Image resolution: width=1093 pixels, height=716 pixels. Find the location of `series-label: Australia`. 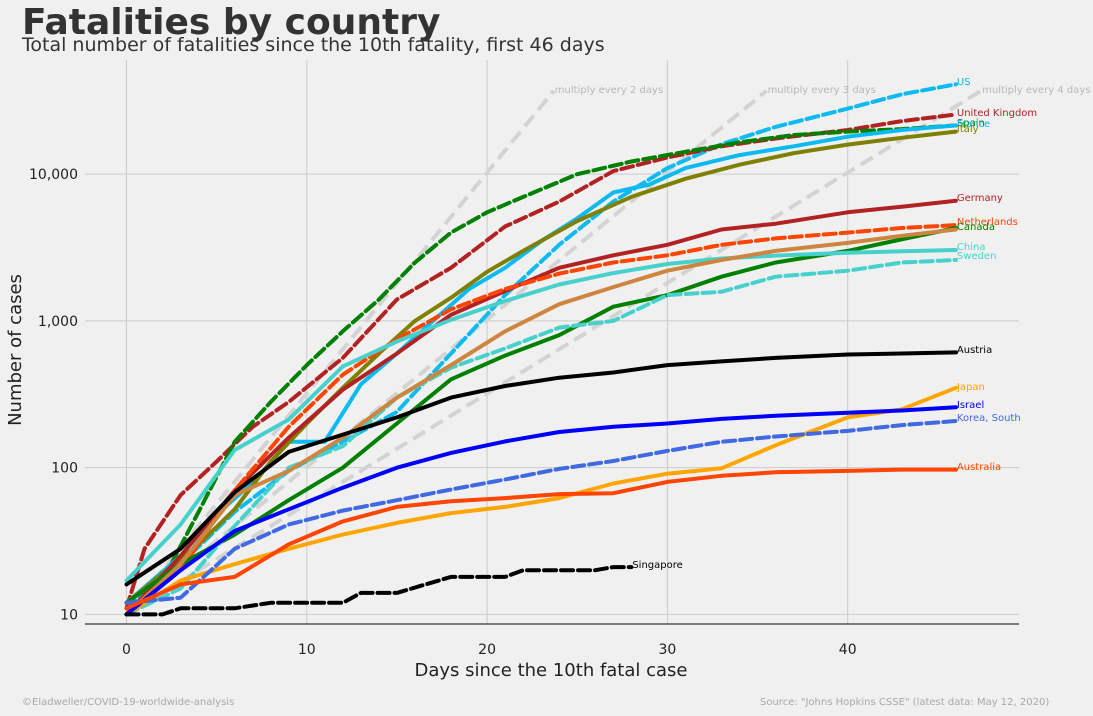

series-label: Australia is located at coordinates (979, 467).